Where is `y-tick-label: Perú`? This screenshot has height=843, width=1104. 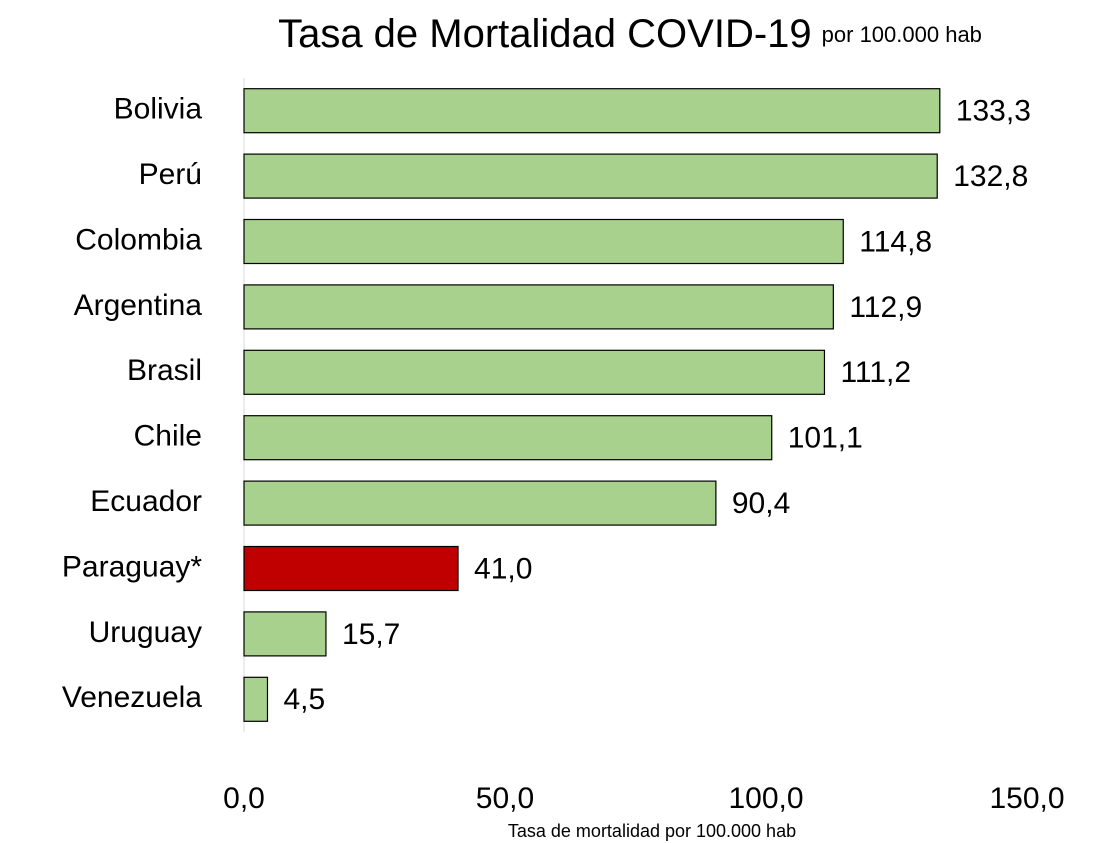
y-tick-label: Perú is located at coordinates (170, 174).